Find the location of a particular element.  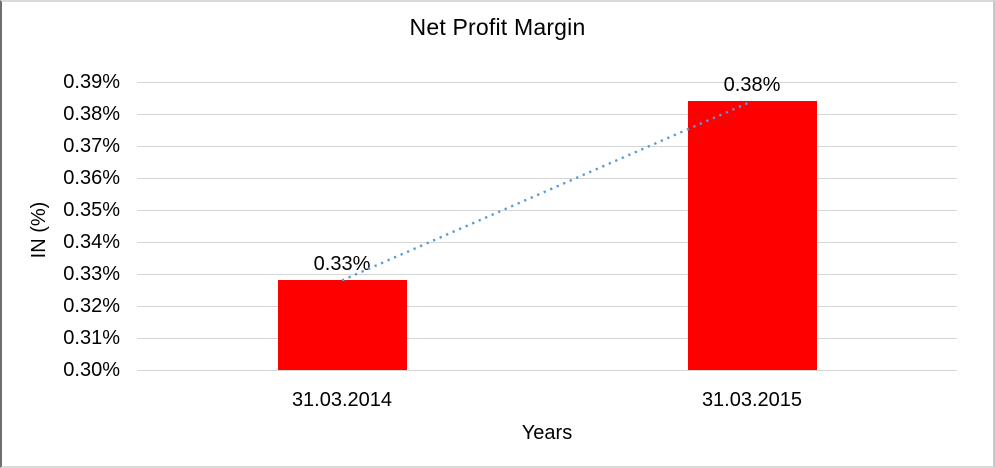

x-category-label: 31.03.2014 is located at coordinates (342, 400).